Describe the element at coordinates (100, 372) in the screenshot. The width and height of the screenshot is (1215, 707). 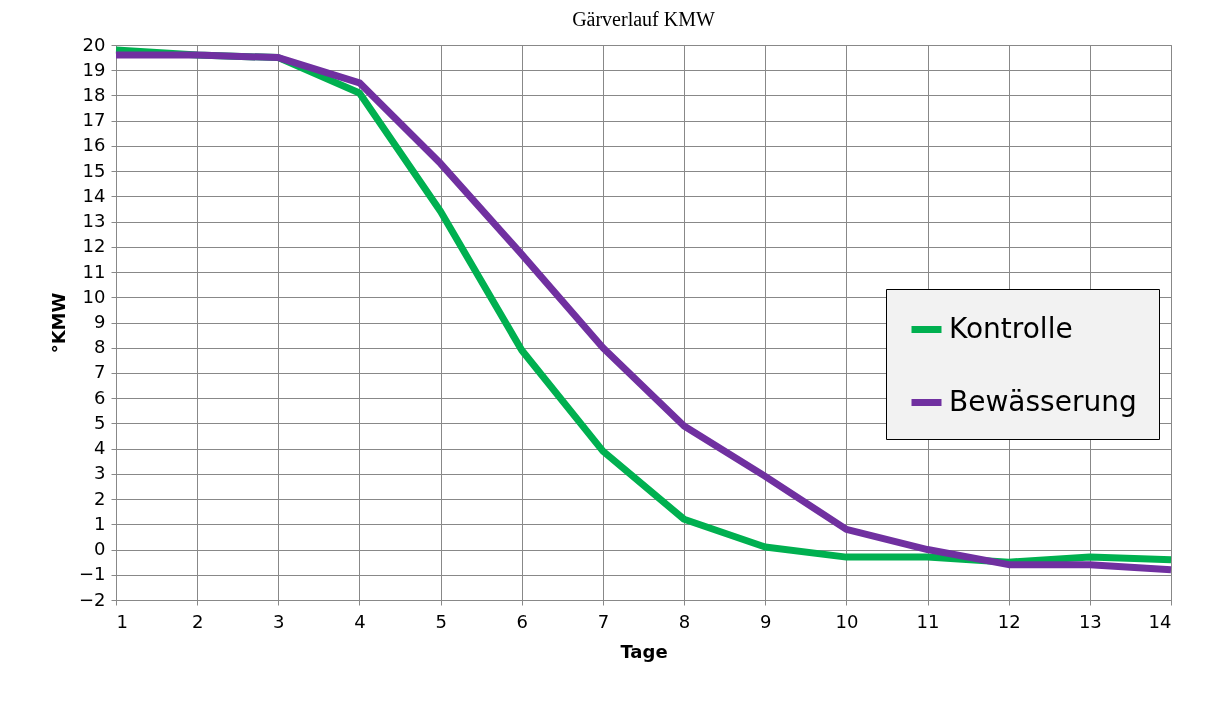
I see `y-tick-label: 7` at that location.